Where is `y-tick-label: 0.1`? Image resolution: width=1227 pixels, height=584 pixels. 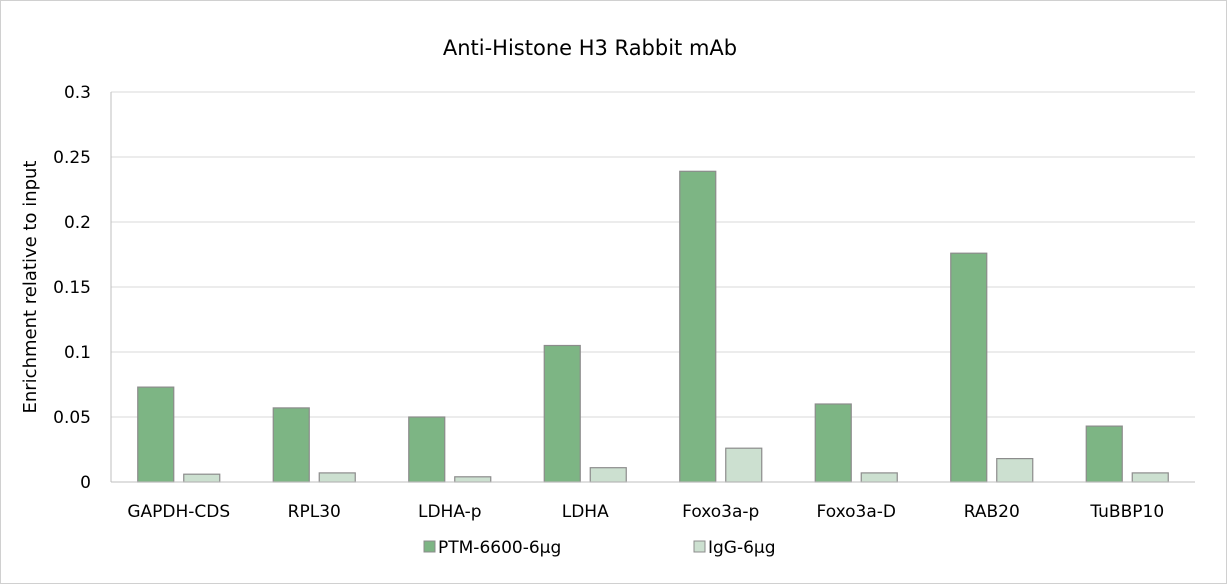
y-tick-label: 0.1 is located at coordinates (77, 353).